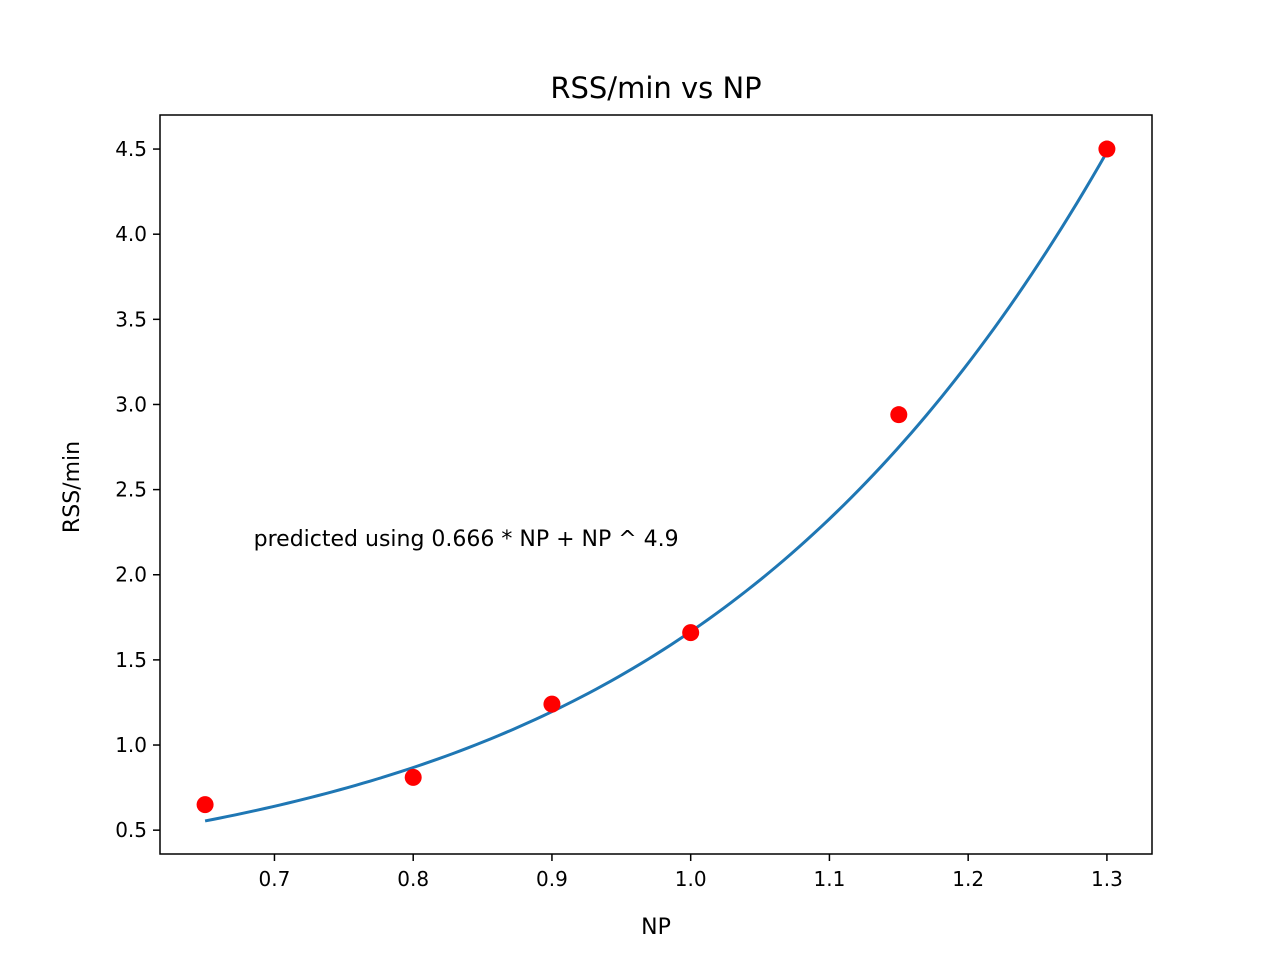  Describe the element at coordinates (691, 879) in the screenshot. I see `x-tick-label: 1.0` at that location.